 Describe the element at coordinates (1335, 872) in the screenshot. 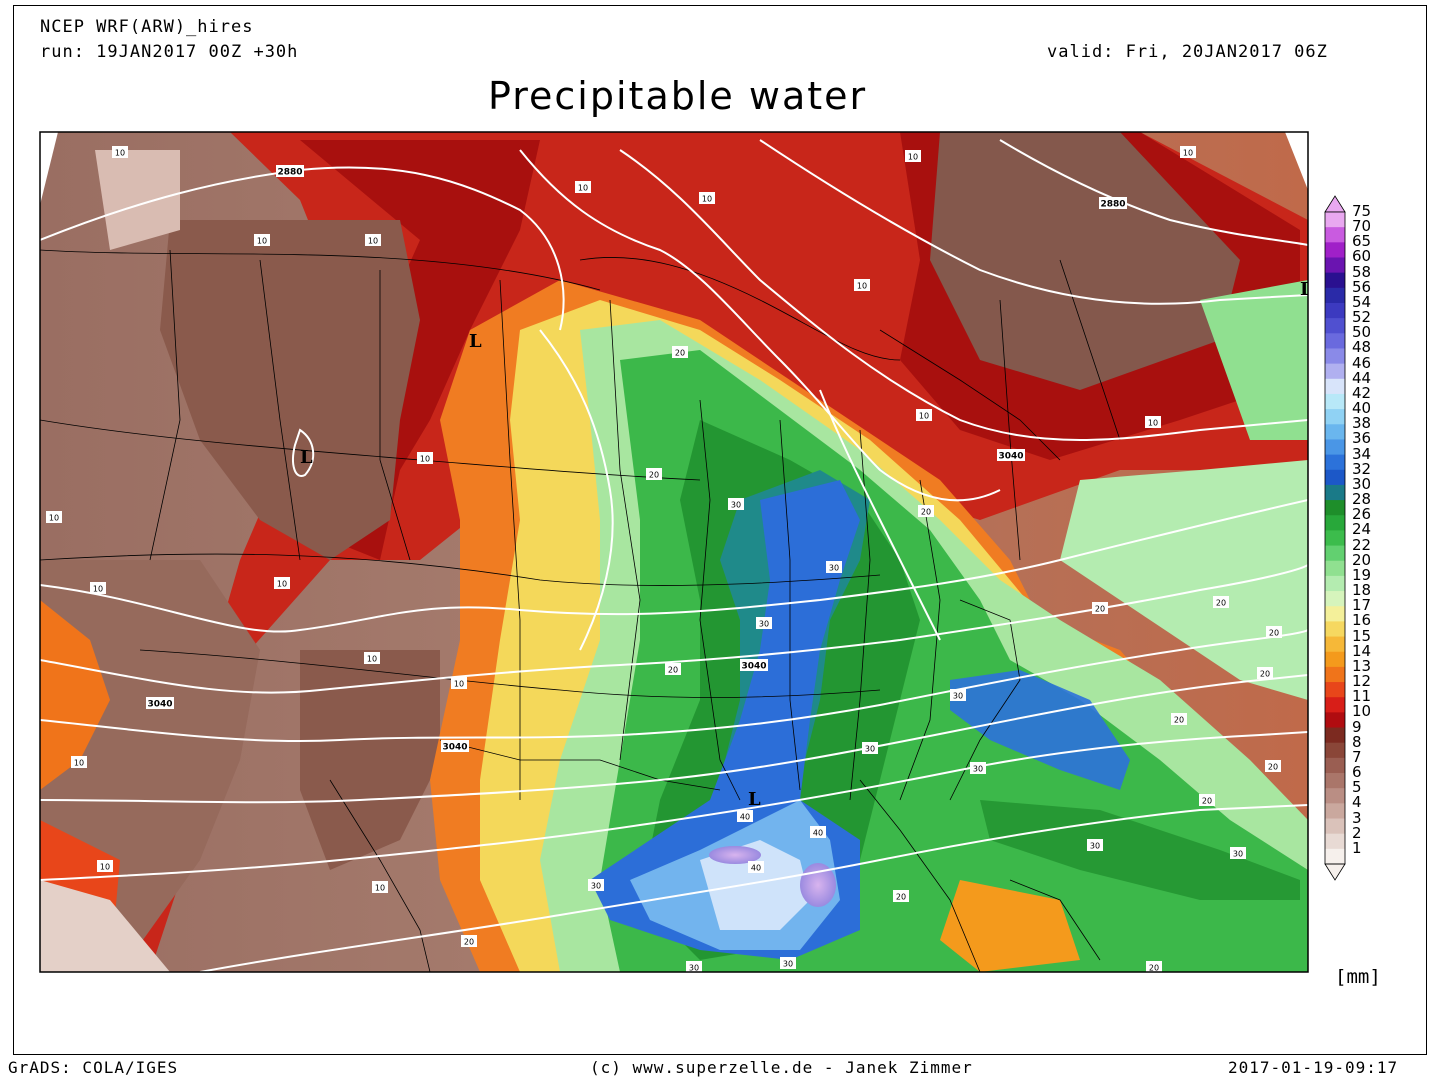

I see `colorbar-bottom-arrow` at that location.